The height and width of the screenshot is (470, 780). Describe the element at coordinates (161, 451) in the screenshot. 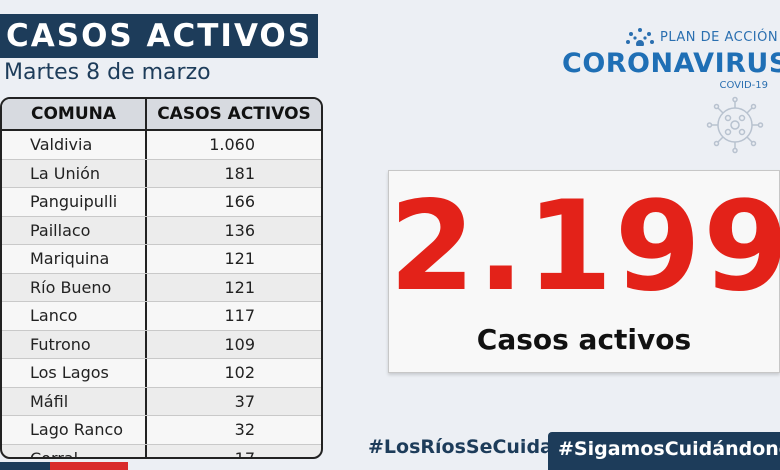

I see `table-row: Corral 17` at that location.